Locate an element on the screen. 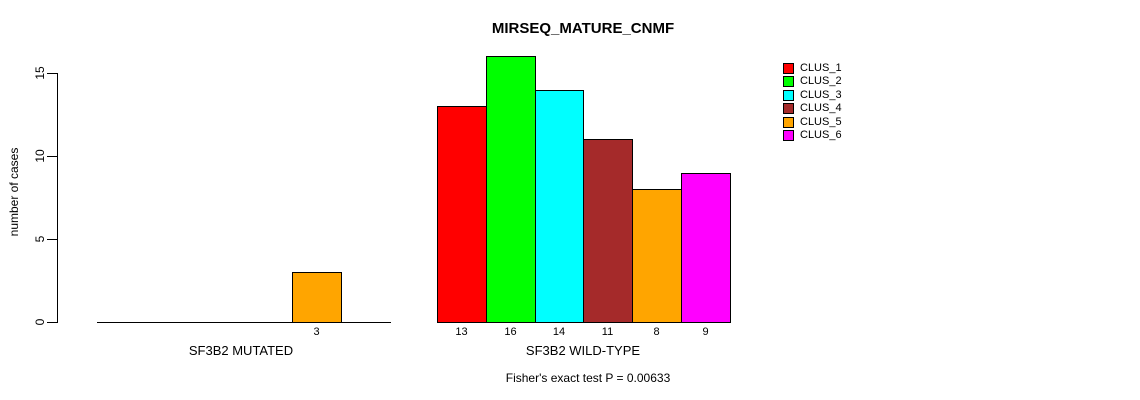  bar-value-label: 13 is located at coordinates (461, 332).